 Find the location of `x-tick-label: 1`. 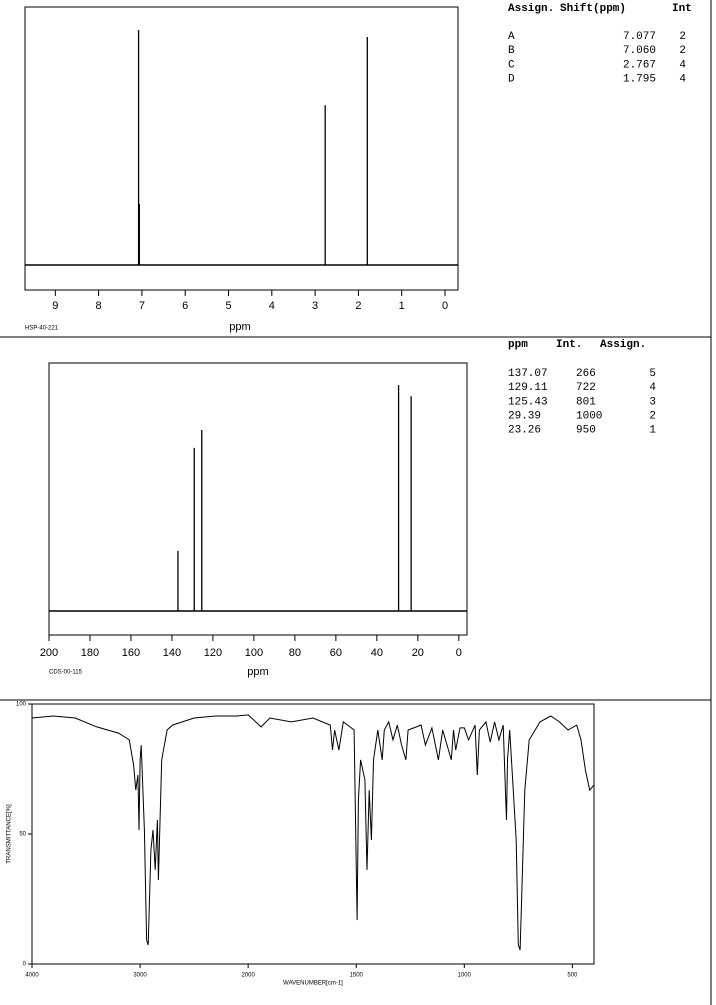

x-tick-label: 1 is located at coordinates (402, 306).